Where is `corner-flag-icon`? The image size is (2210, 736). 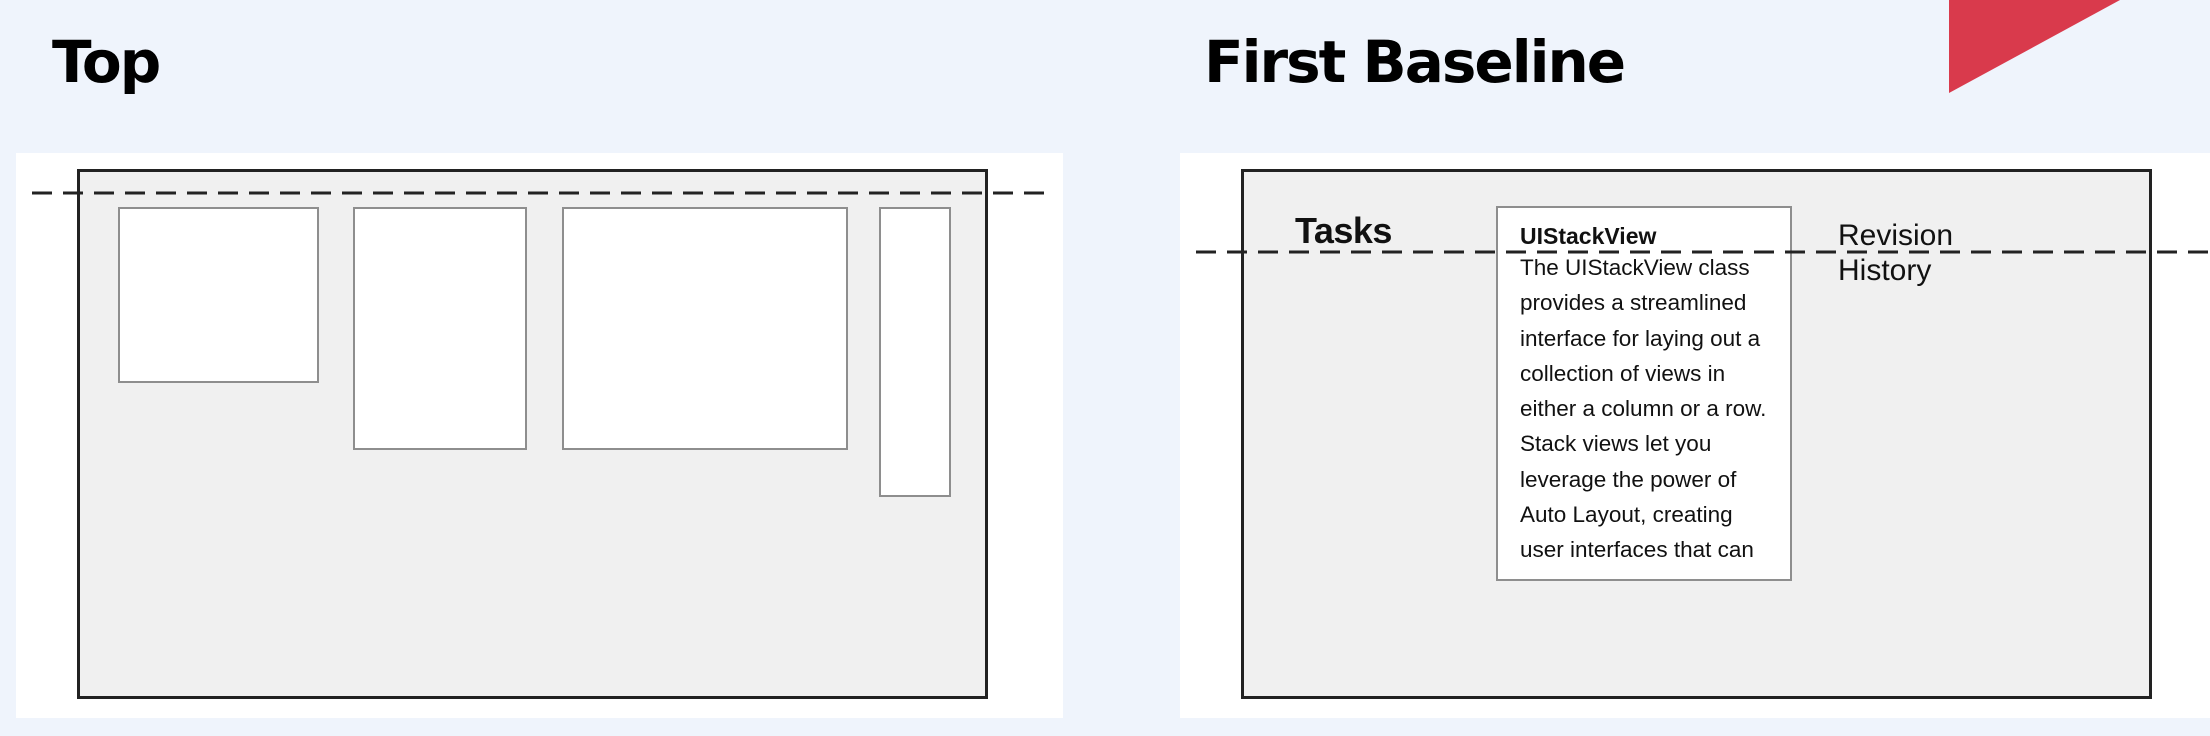 corner-flag-icon is located at coordinates (2034, 46).